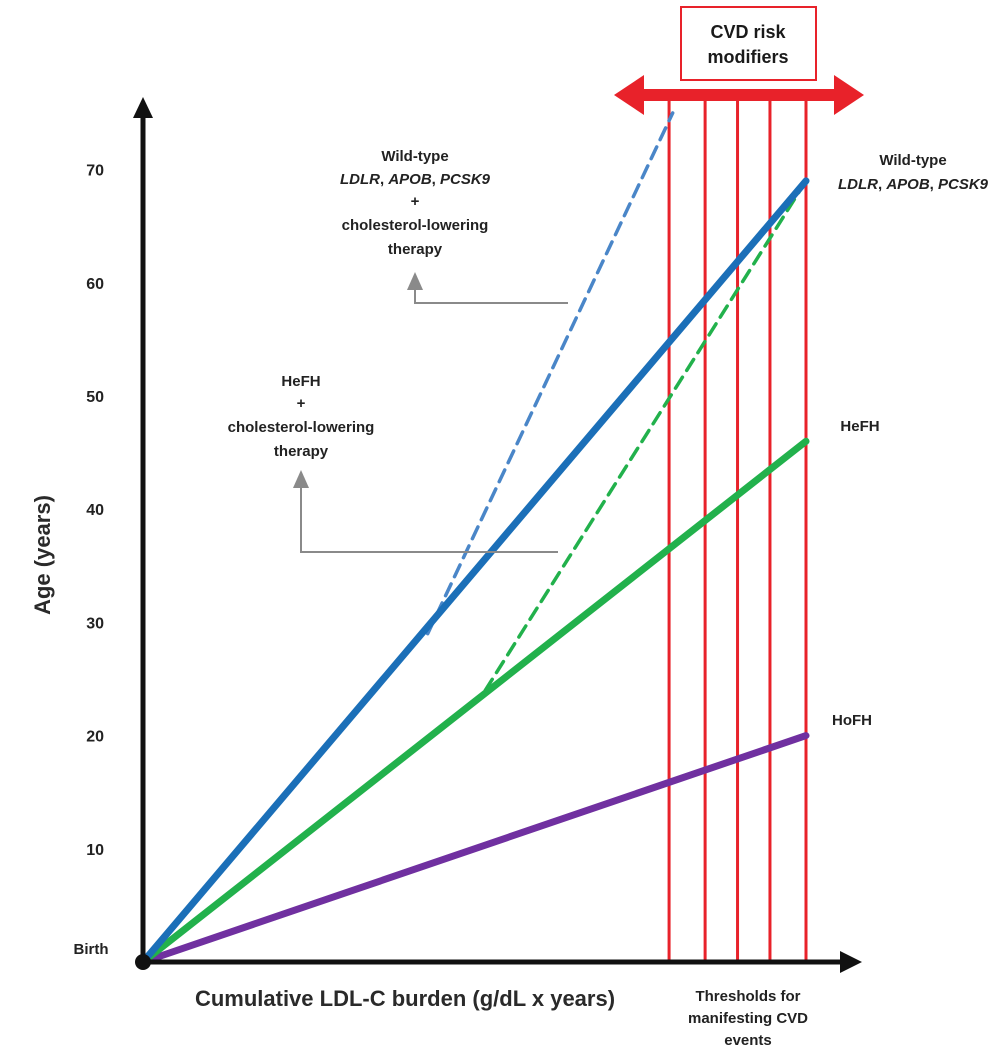 The image size is (993, 1054). I want to click on risk-modifiers: CVD risk modifiers, so click(739, 60).